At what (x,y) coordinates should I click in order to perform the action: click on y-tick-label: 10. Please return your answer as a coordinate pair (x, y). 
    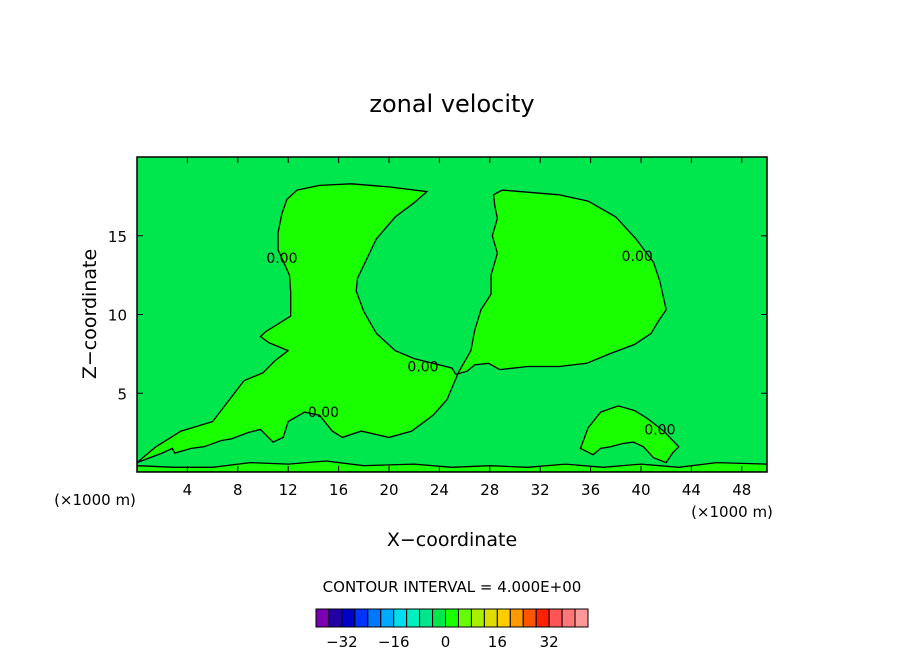
    Looking at the image, I should click on (117, 316).